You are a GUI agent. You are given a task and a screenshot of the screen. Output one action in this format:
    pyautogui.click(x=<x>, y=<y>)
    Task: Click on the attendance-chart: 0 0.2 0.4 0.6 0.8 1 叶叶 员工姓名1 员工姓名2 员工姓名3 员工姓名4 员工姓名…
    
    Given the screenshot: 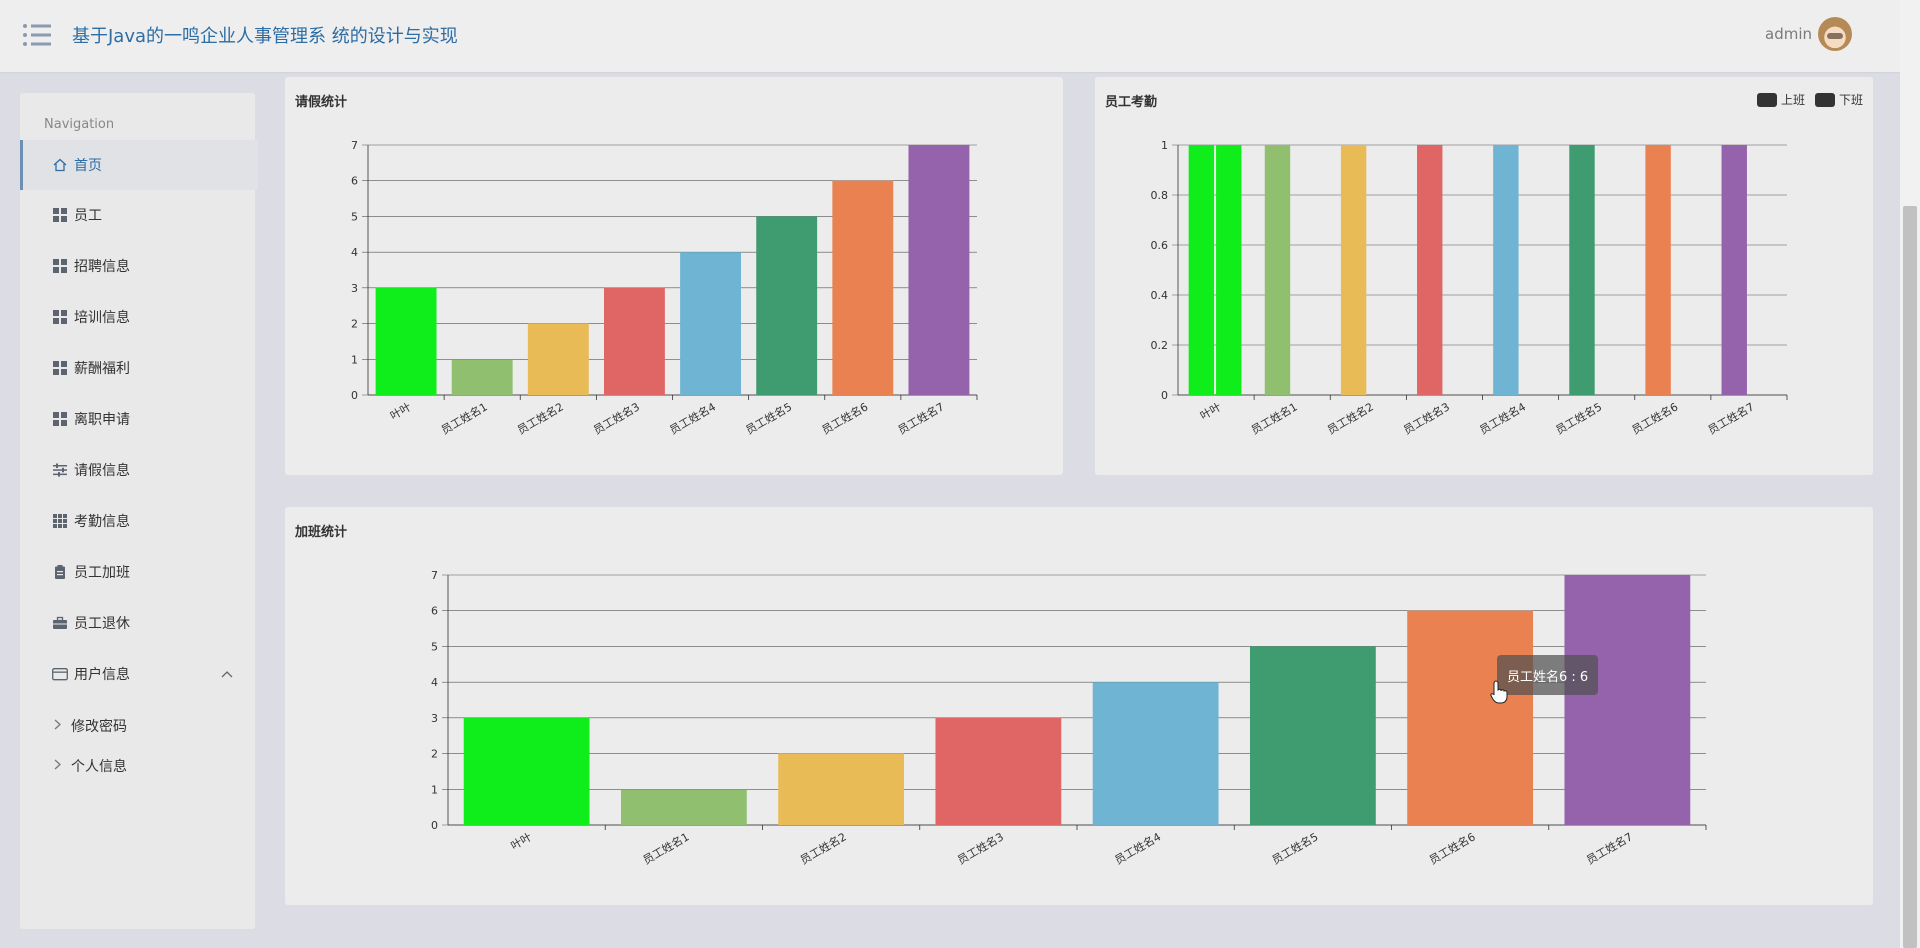 What is the action you would take?
    pyautogui.click(x=1469, y=288)
    